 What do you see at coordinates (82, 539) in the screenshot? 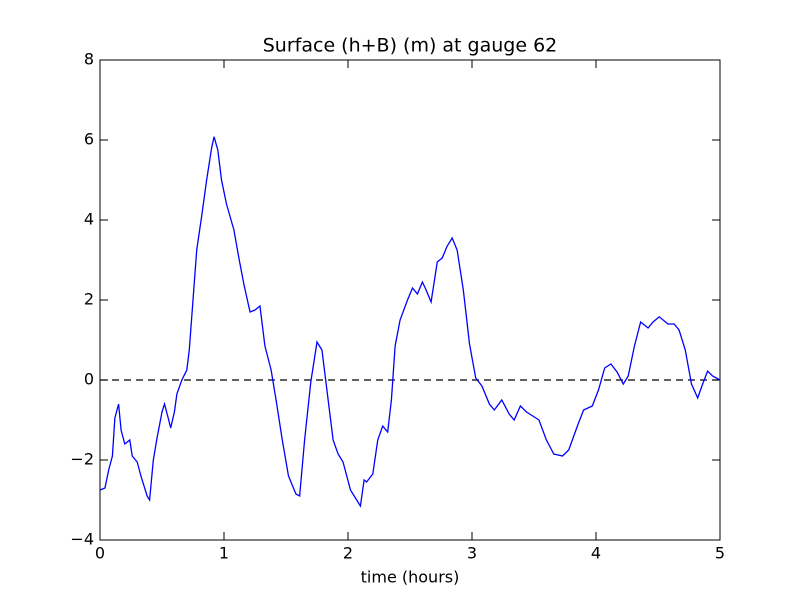
I see `y-tick-label: −4` at bounding box center [82, 539].